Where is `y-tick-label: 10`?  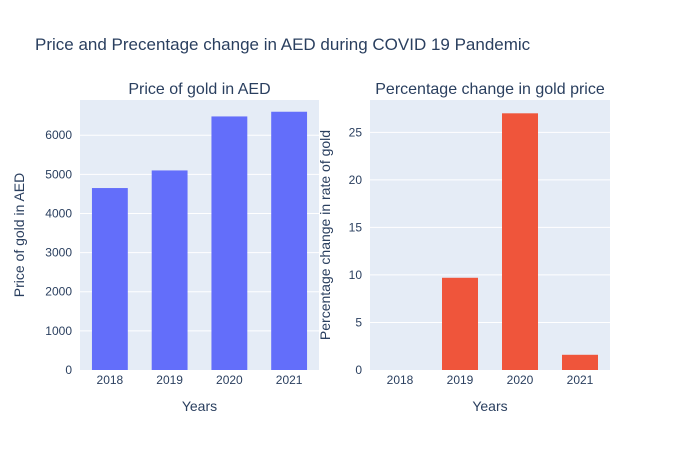
y-tick-label: 10 is located at coordinates (356, 275).